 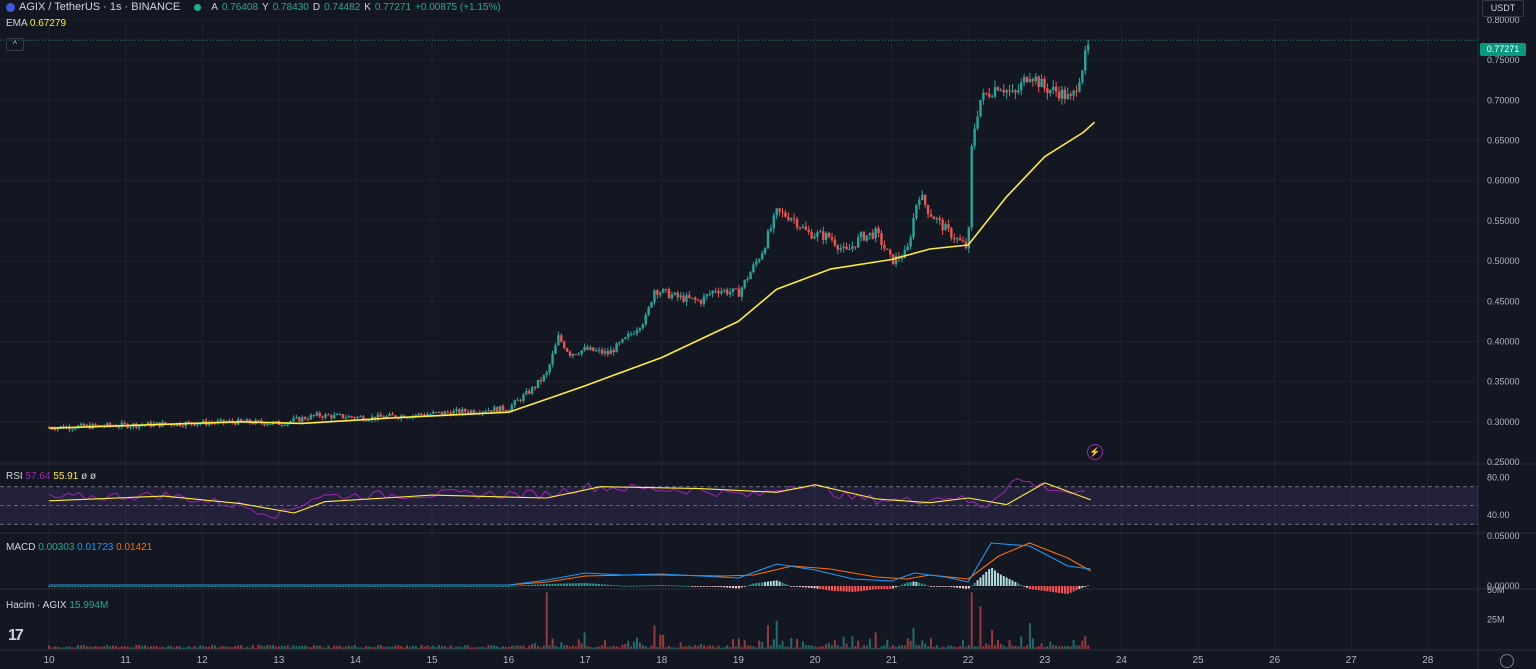 What do you see at coordinates (15, 44) in the screenshot?
I see `collapse-legend-button: ^` at bounding box center [15, 44].